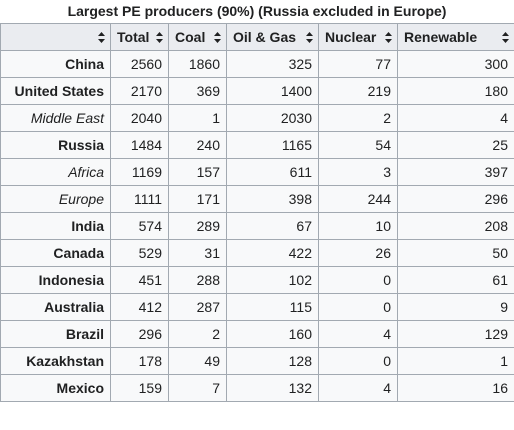 The width and height of the screenshot is (514, 430). Describe the element at coordinates (272, 226) in the screenshot. I see `value-cell: 67` at that location.